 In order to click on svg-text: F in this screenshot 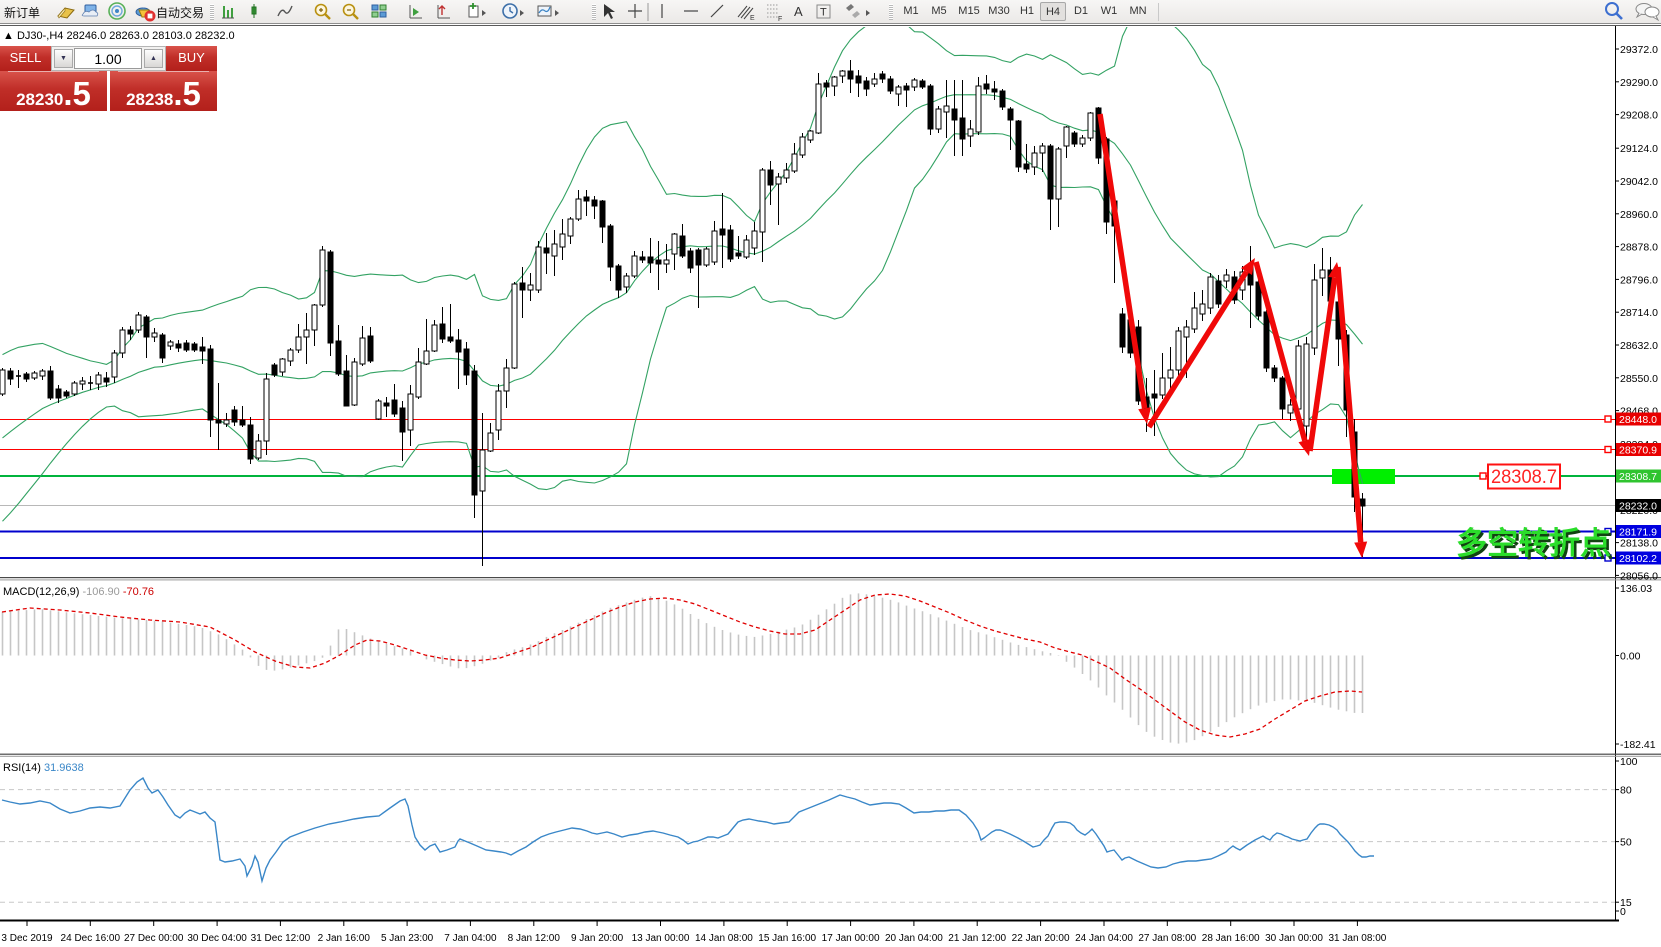, I will do `click(780, 19)`.